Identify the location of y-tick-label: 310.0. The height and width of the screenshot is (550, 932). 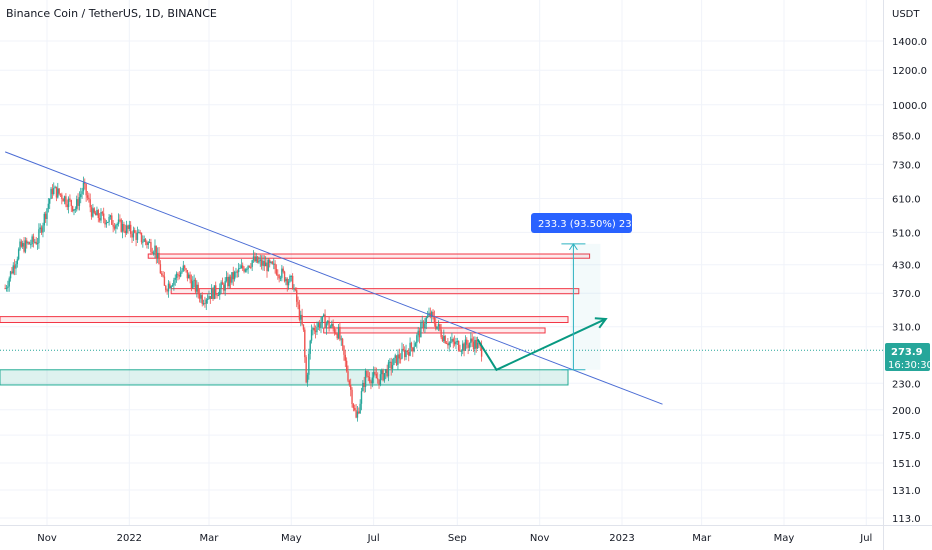
(906, 328).